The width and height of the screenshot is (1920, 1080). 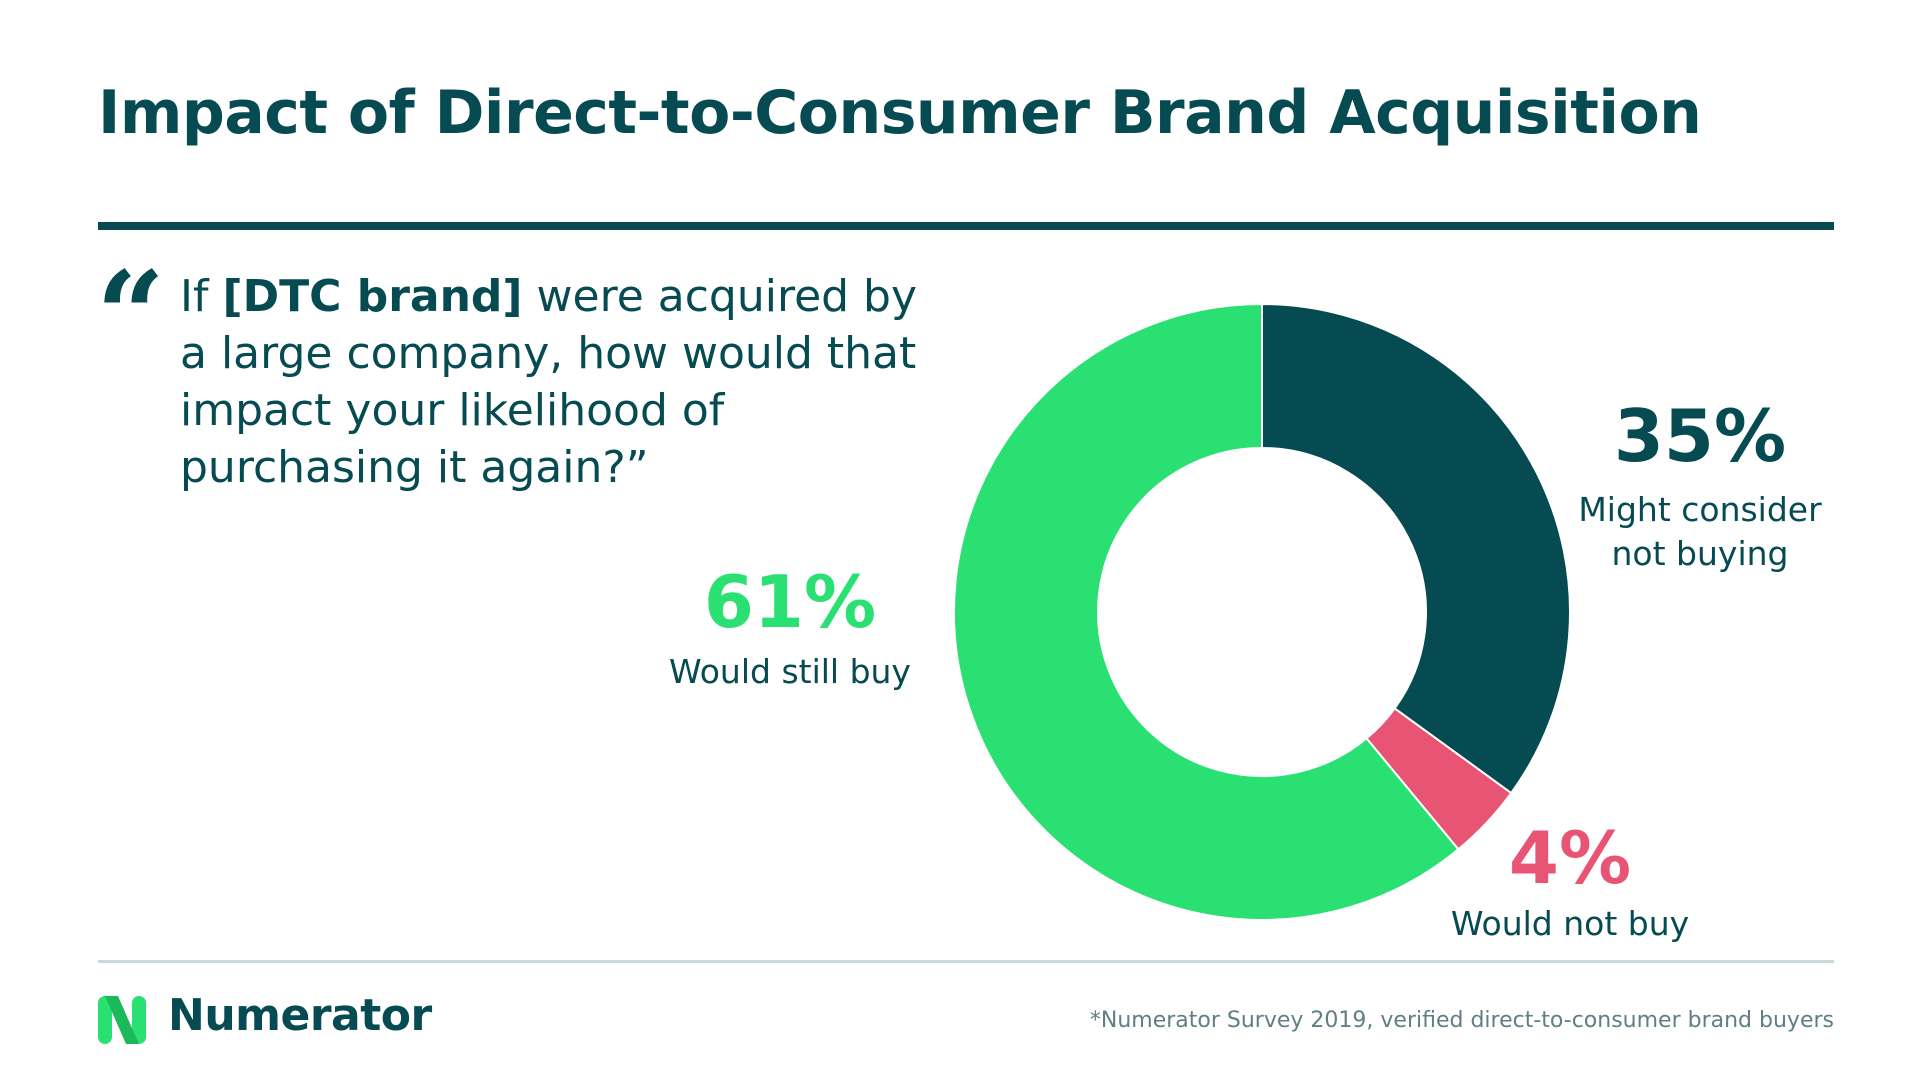 I want to click on category-label-might-line2: not buying, so click(x=1700, y=553).